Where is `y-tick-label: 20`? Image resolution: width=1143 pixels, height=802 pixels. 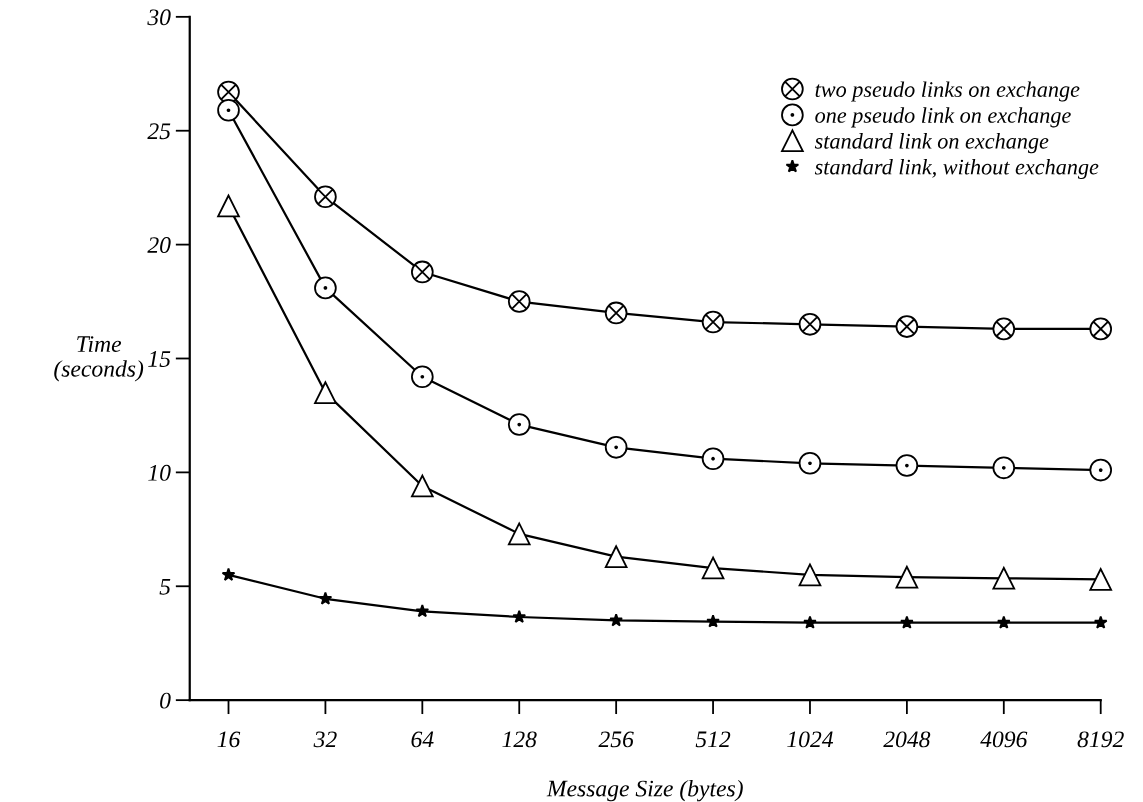
y-tick-label: 20 is located at coordinates (159, 245).